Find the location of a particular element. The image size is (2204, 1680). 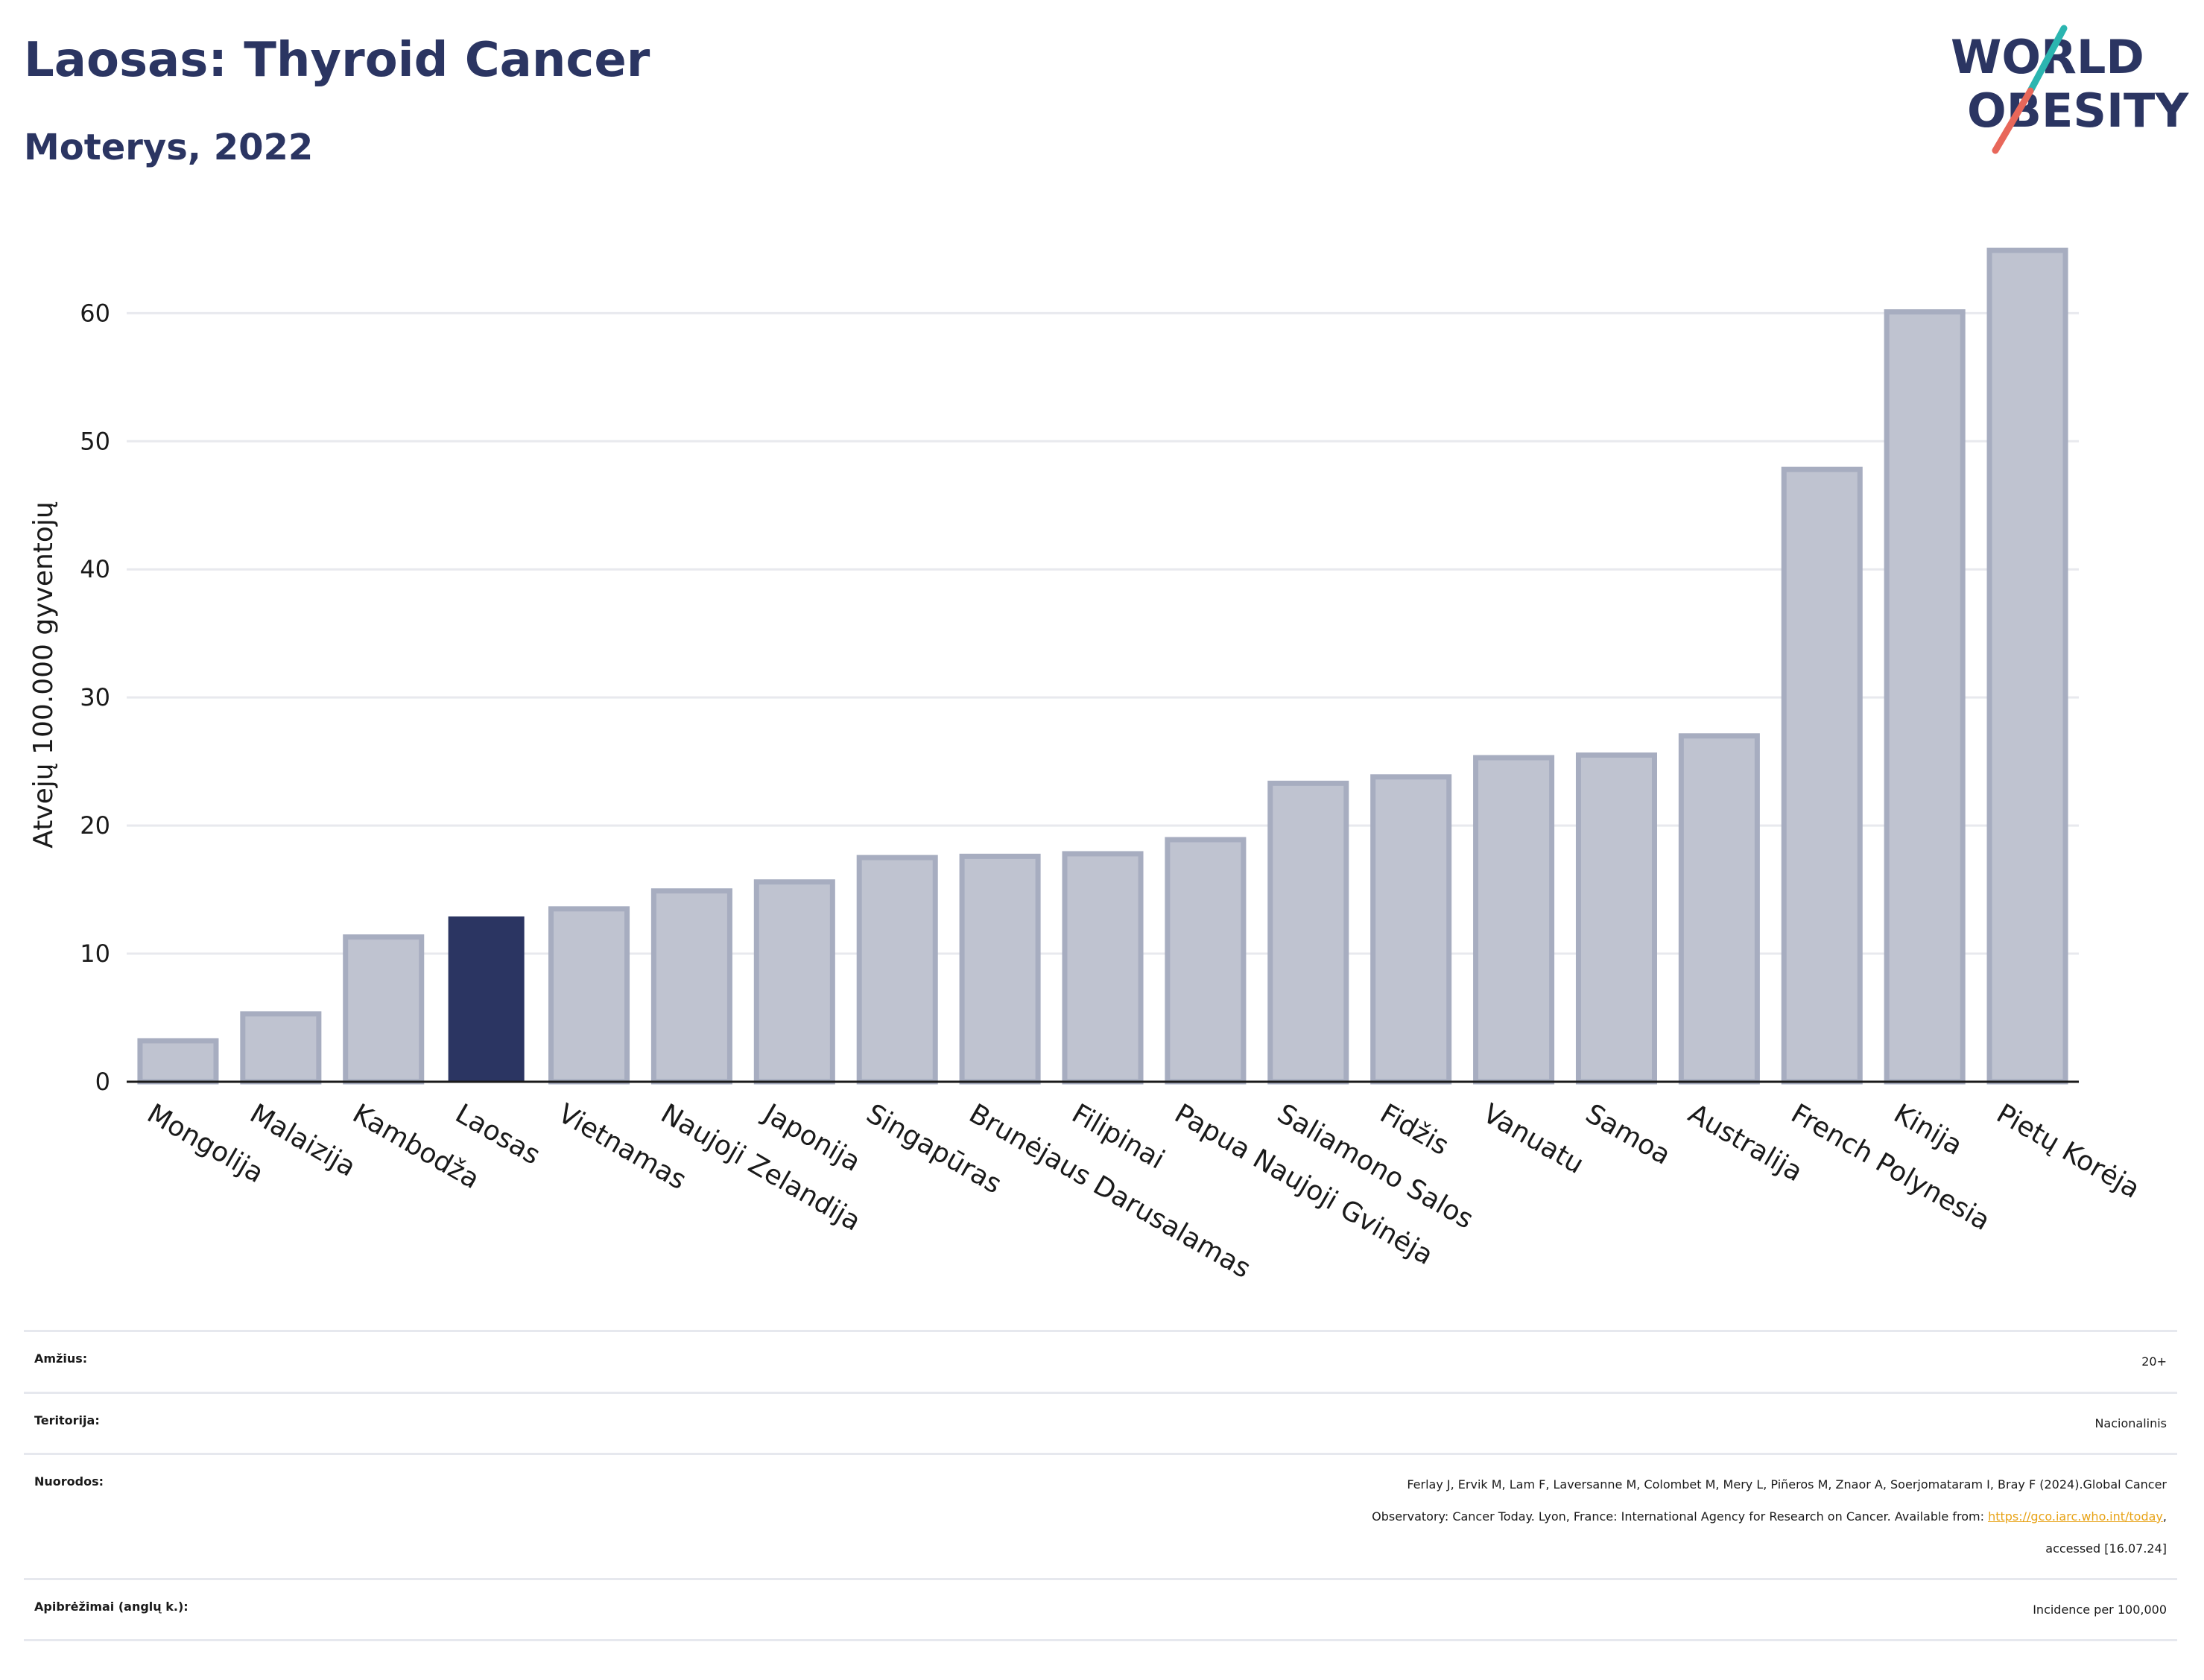

metadata-row: Teritorija: Nacionalinis is located at coordinates (1100, 1423).